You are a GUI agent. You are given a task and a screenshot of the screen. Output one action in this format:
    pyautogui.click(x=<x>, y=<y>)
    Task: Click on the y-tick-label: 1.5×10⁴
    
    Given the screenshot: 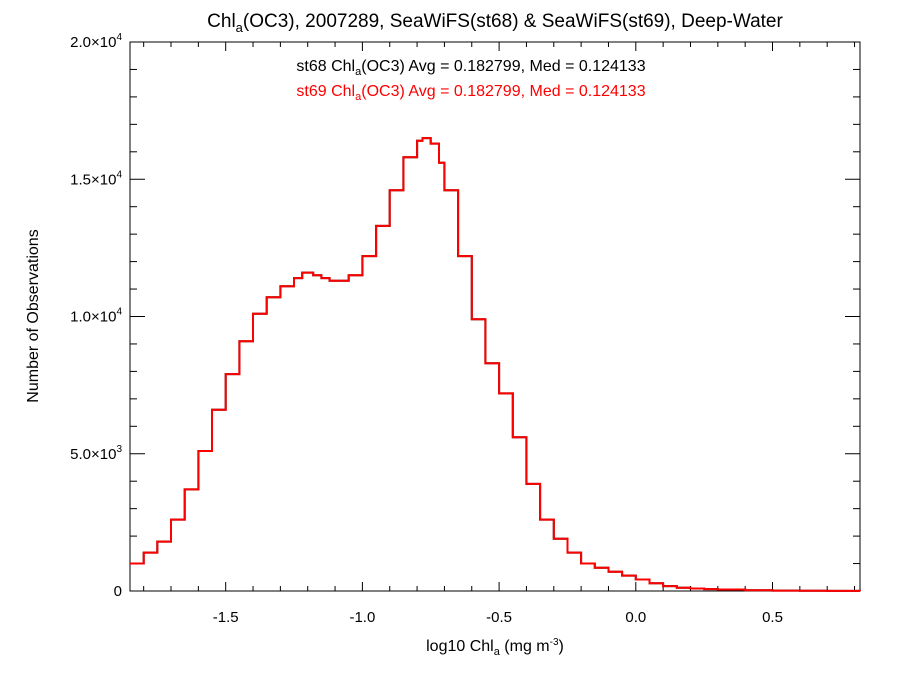 What is the action you would take?
    pyautogui.click(x=96, y=178)
    